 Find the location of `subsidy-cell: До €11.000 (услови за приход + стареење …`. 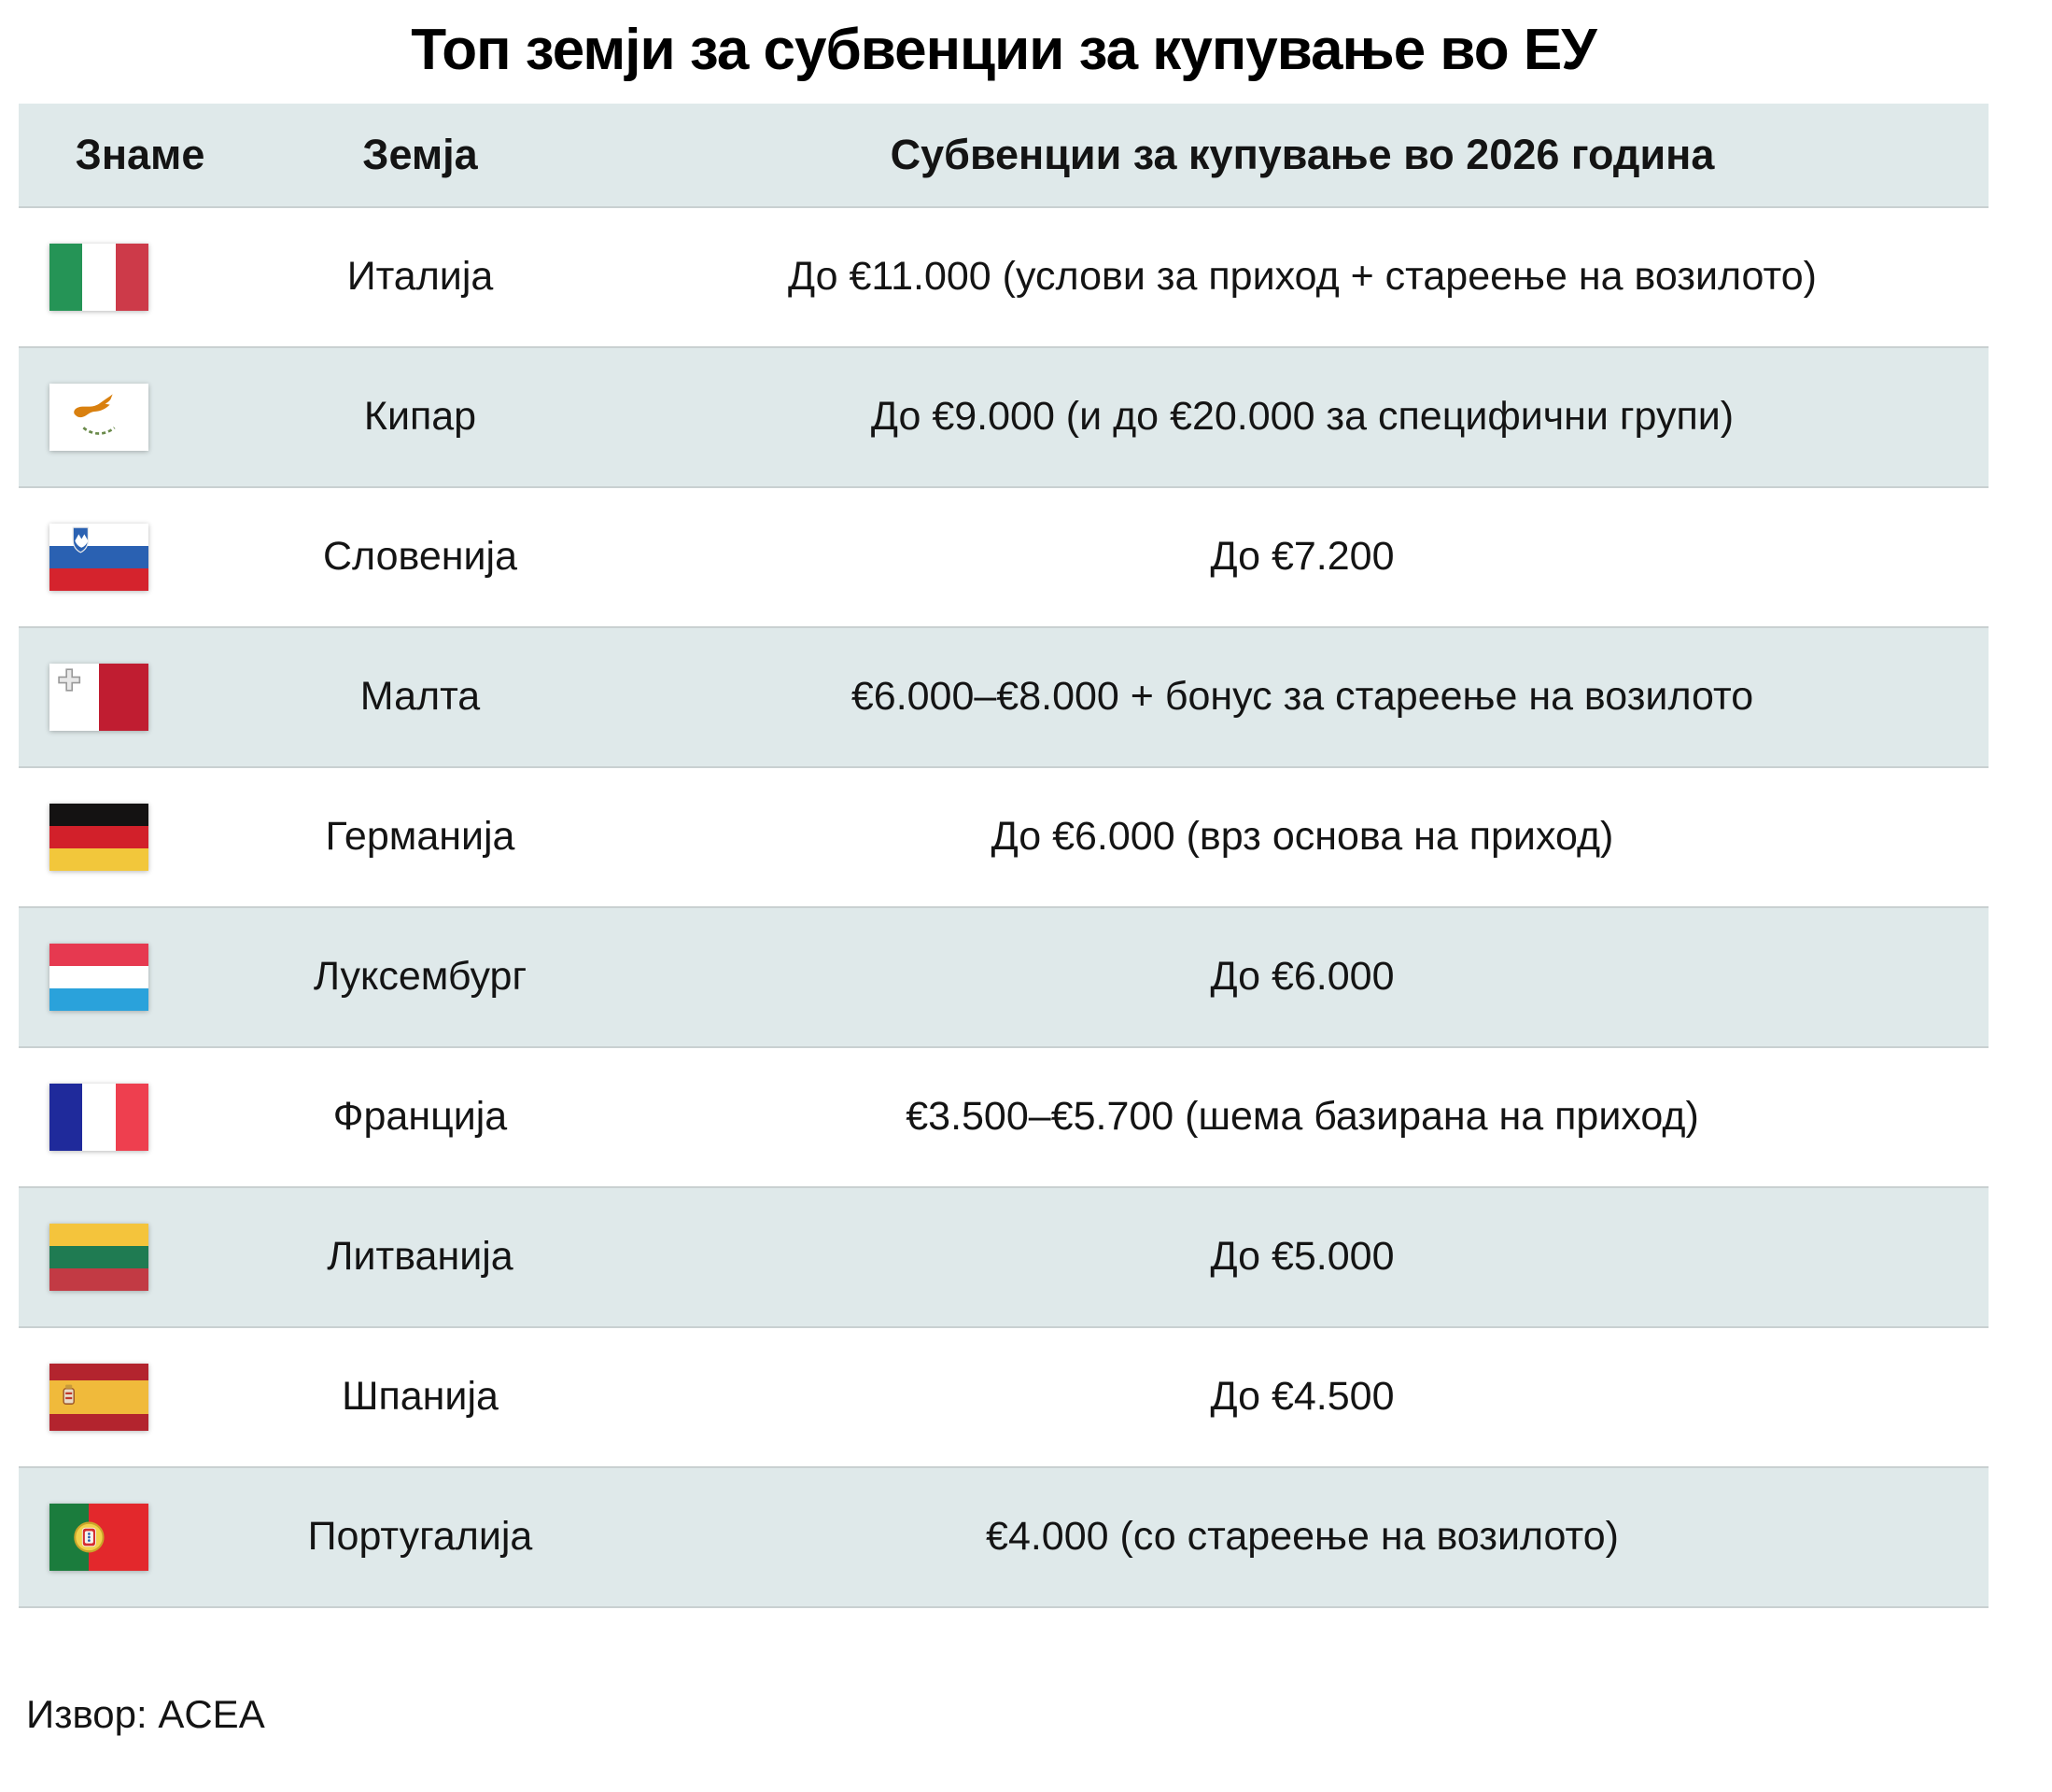

subsidy-cell: До €11.000 (услови за приход + стареење … is located at coordinates (1302, 277).